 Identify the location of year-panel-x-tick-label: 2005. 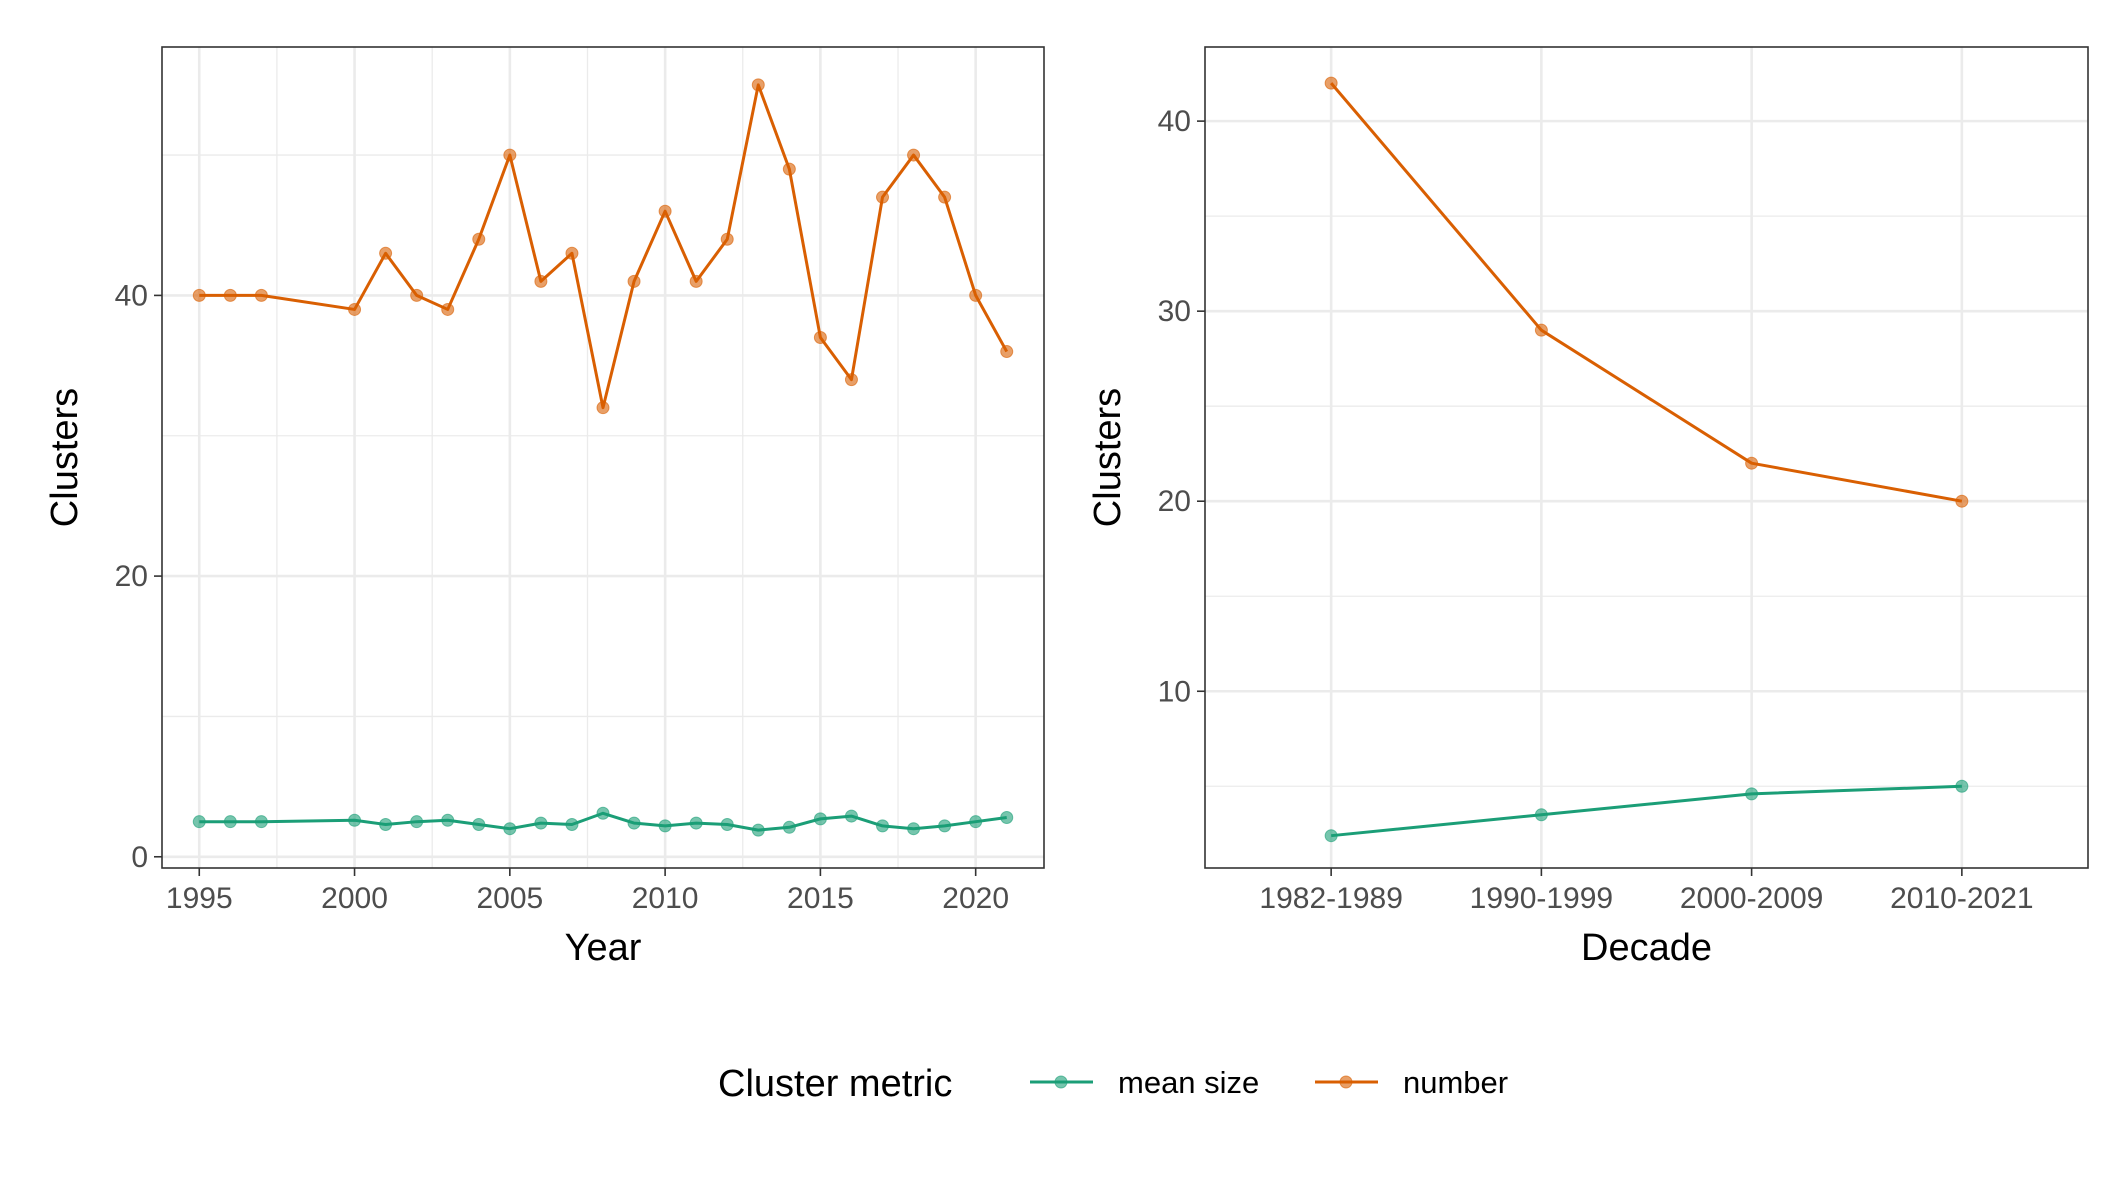
(509, 898).